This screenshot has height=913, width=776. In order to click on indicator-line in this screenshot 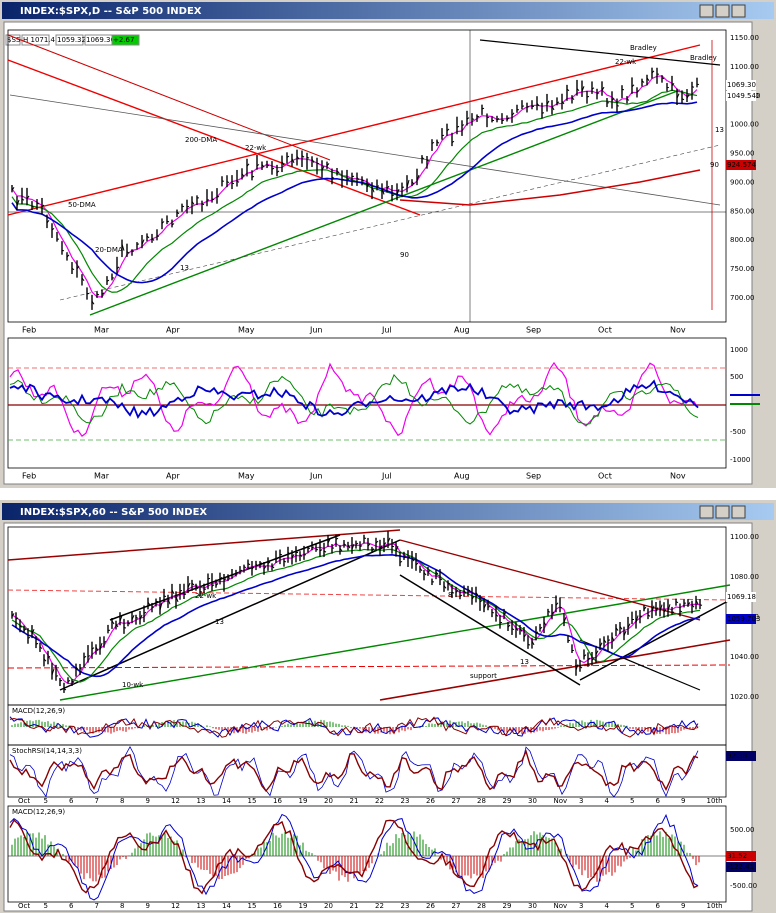, I will do `click(354, 857)`.